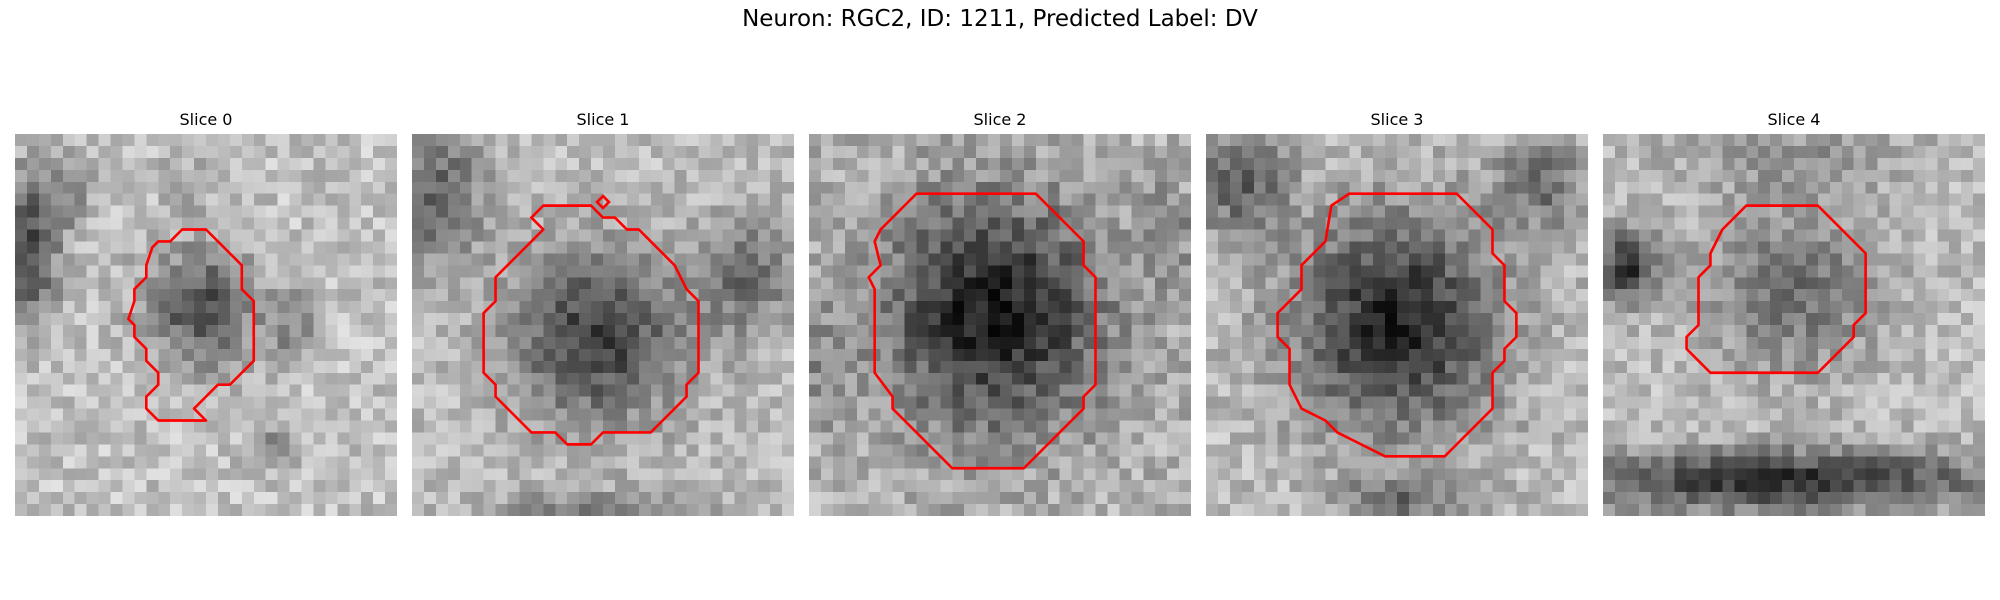  I want to click on slice-panel-1: Slice 1, so click(603, 312).